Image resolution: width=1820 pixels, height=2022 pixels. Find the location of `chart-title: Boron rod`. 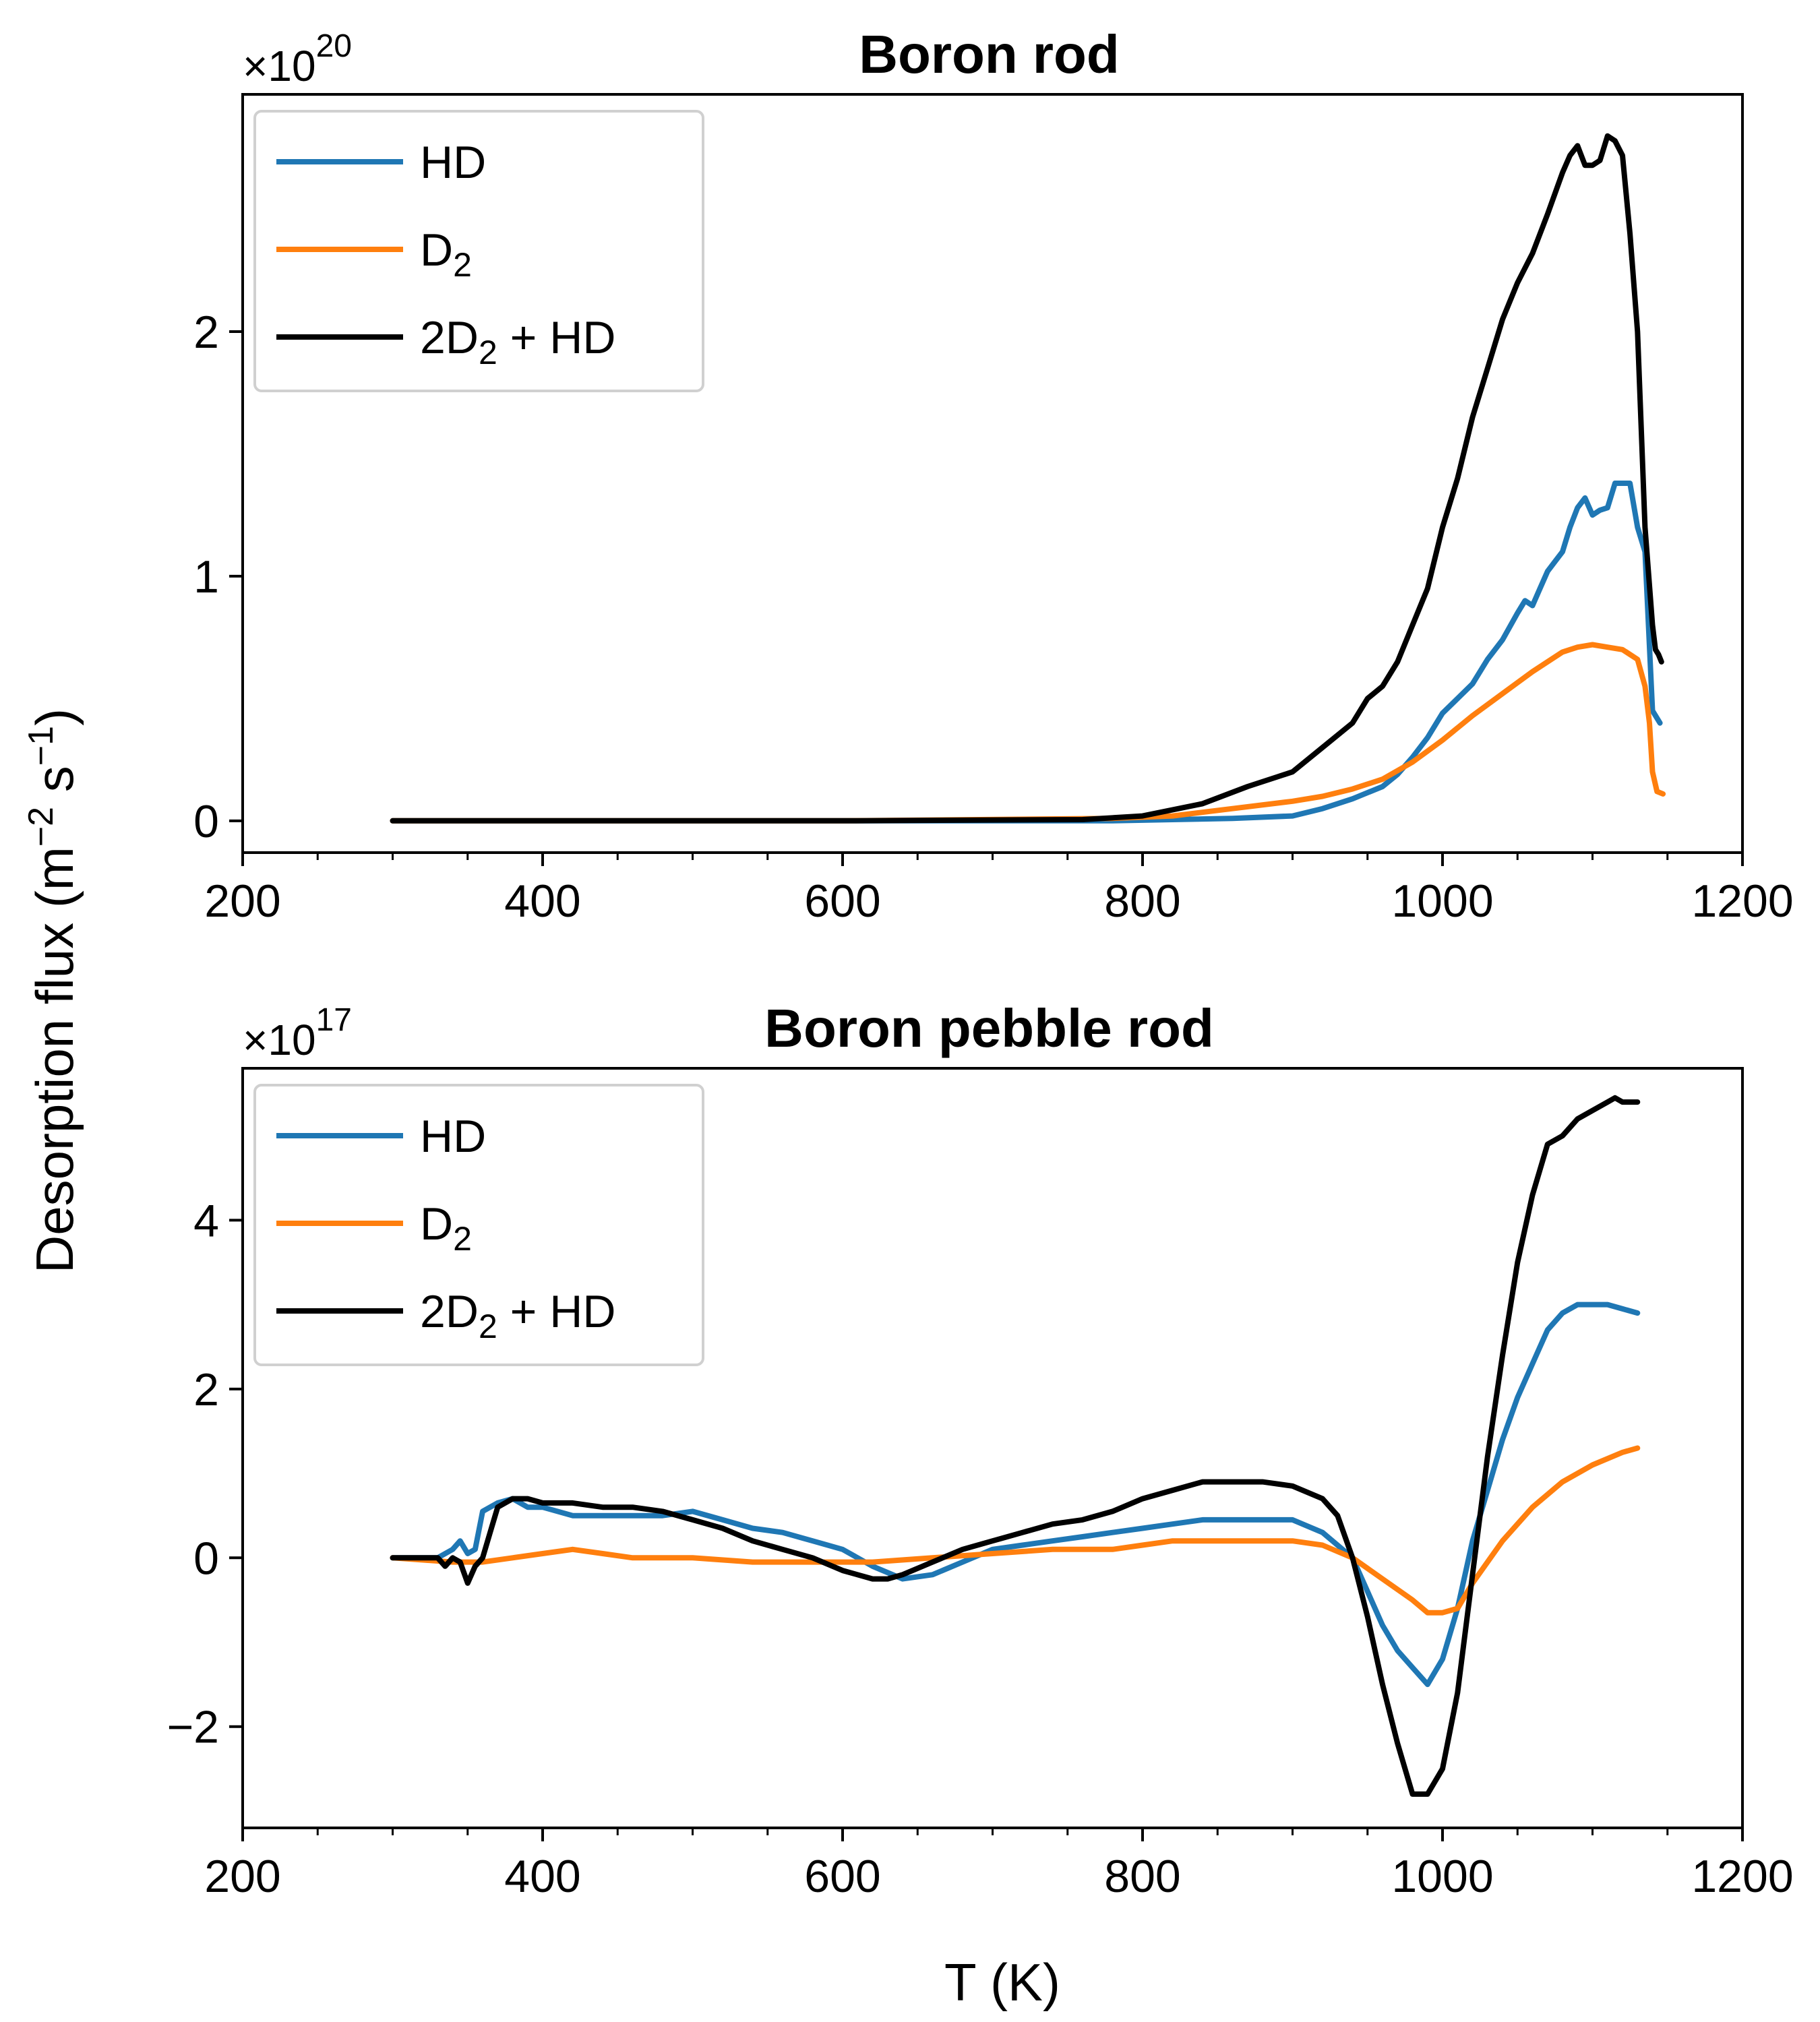

chart-title: Boron rod is located at coordinates (989, 54).